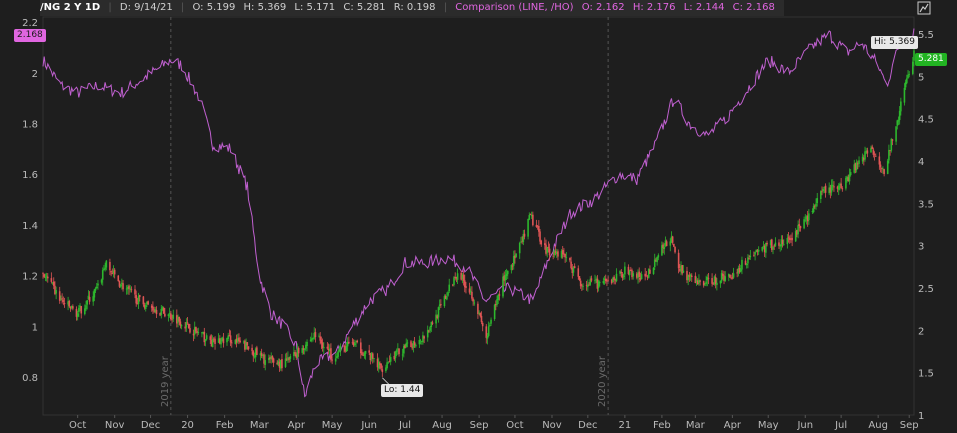 The width and height of the screenshot is (957, 433). Describe the element at coordinates (479, 425) in the screenshot. I see `x-axis-tick-label: Sep` at that location.